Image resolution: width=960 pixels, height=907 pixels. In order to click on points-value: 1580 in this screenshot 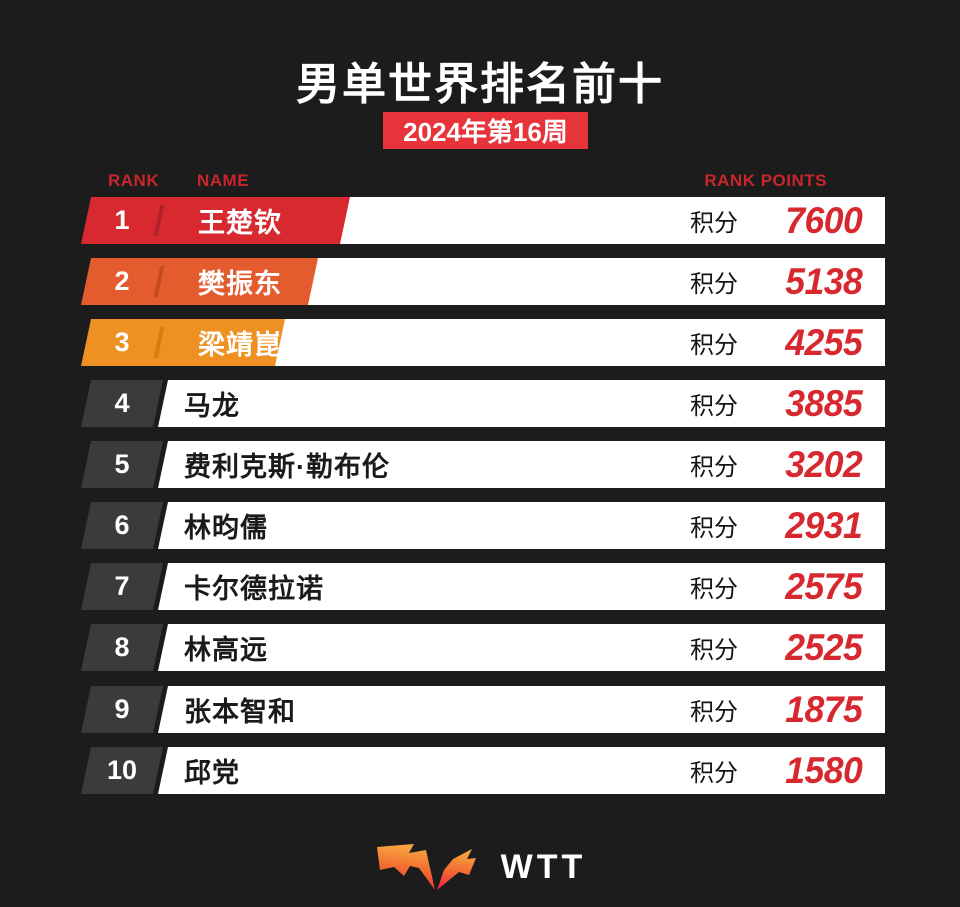, I will do `click(823, 770)`.